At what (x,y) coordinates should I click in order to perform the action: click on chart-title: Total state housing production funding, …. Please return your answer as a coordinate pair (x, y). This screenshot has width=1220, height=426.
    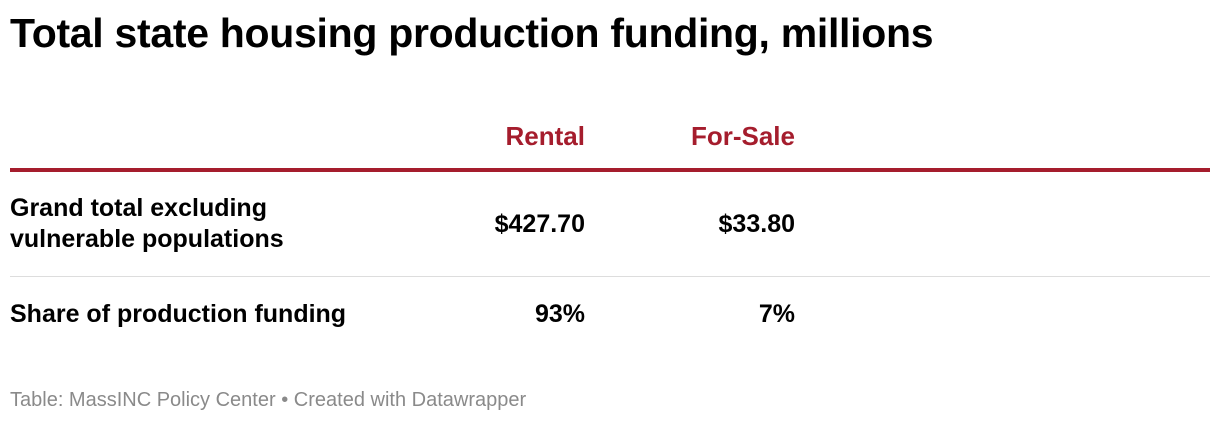
    Looking at the image, I should click on (472, 33).